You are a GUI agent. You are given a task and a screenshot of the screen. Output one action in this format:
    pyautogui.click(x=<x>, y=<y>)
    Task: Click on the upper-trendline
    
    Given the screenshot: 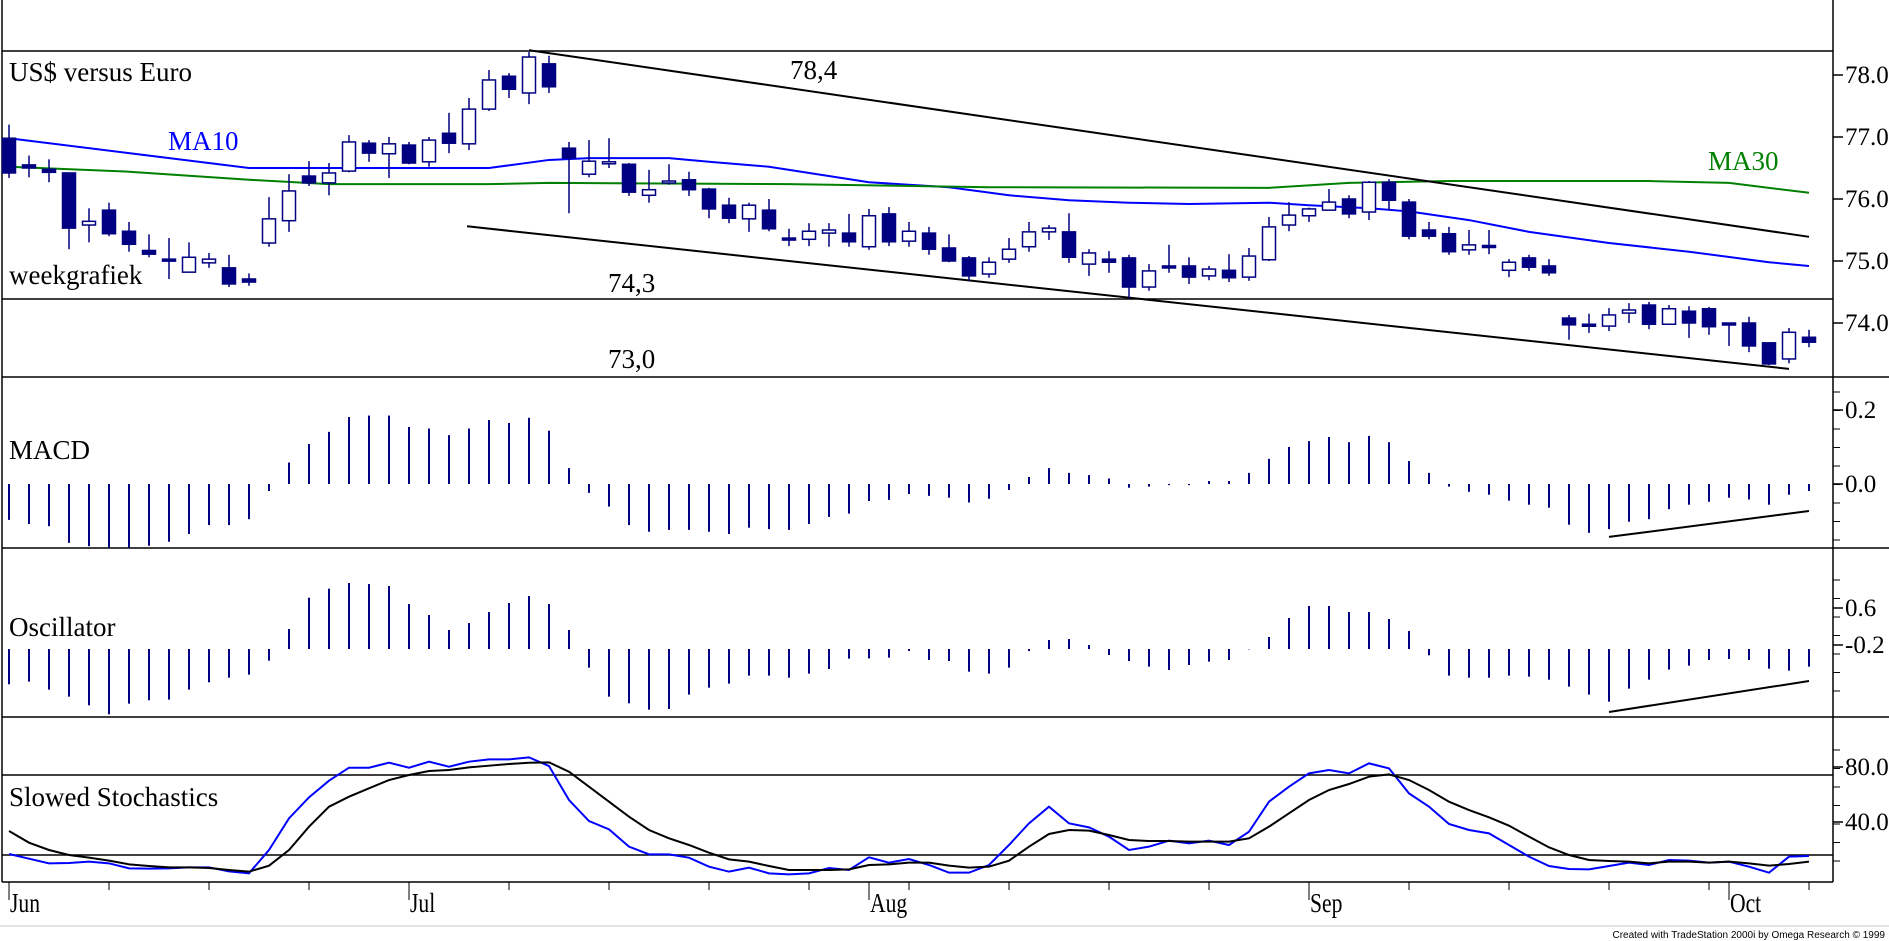 What is the action you would take?
    pyautogui.click(x=1169, y=143)
    